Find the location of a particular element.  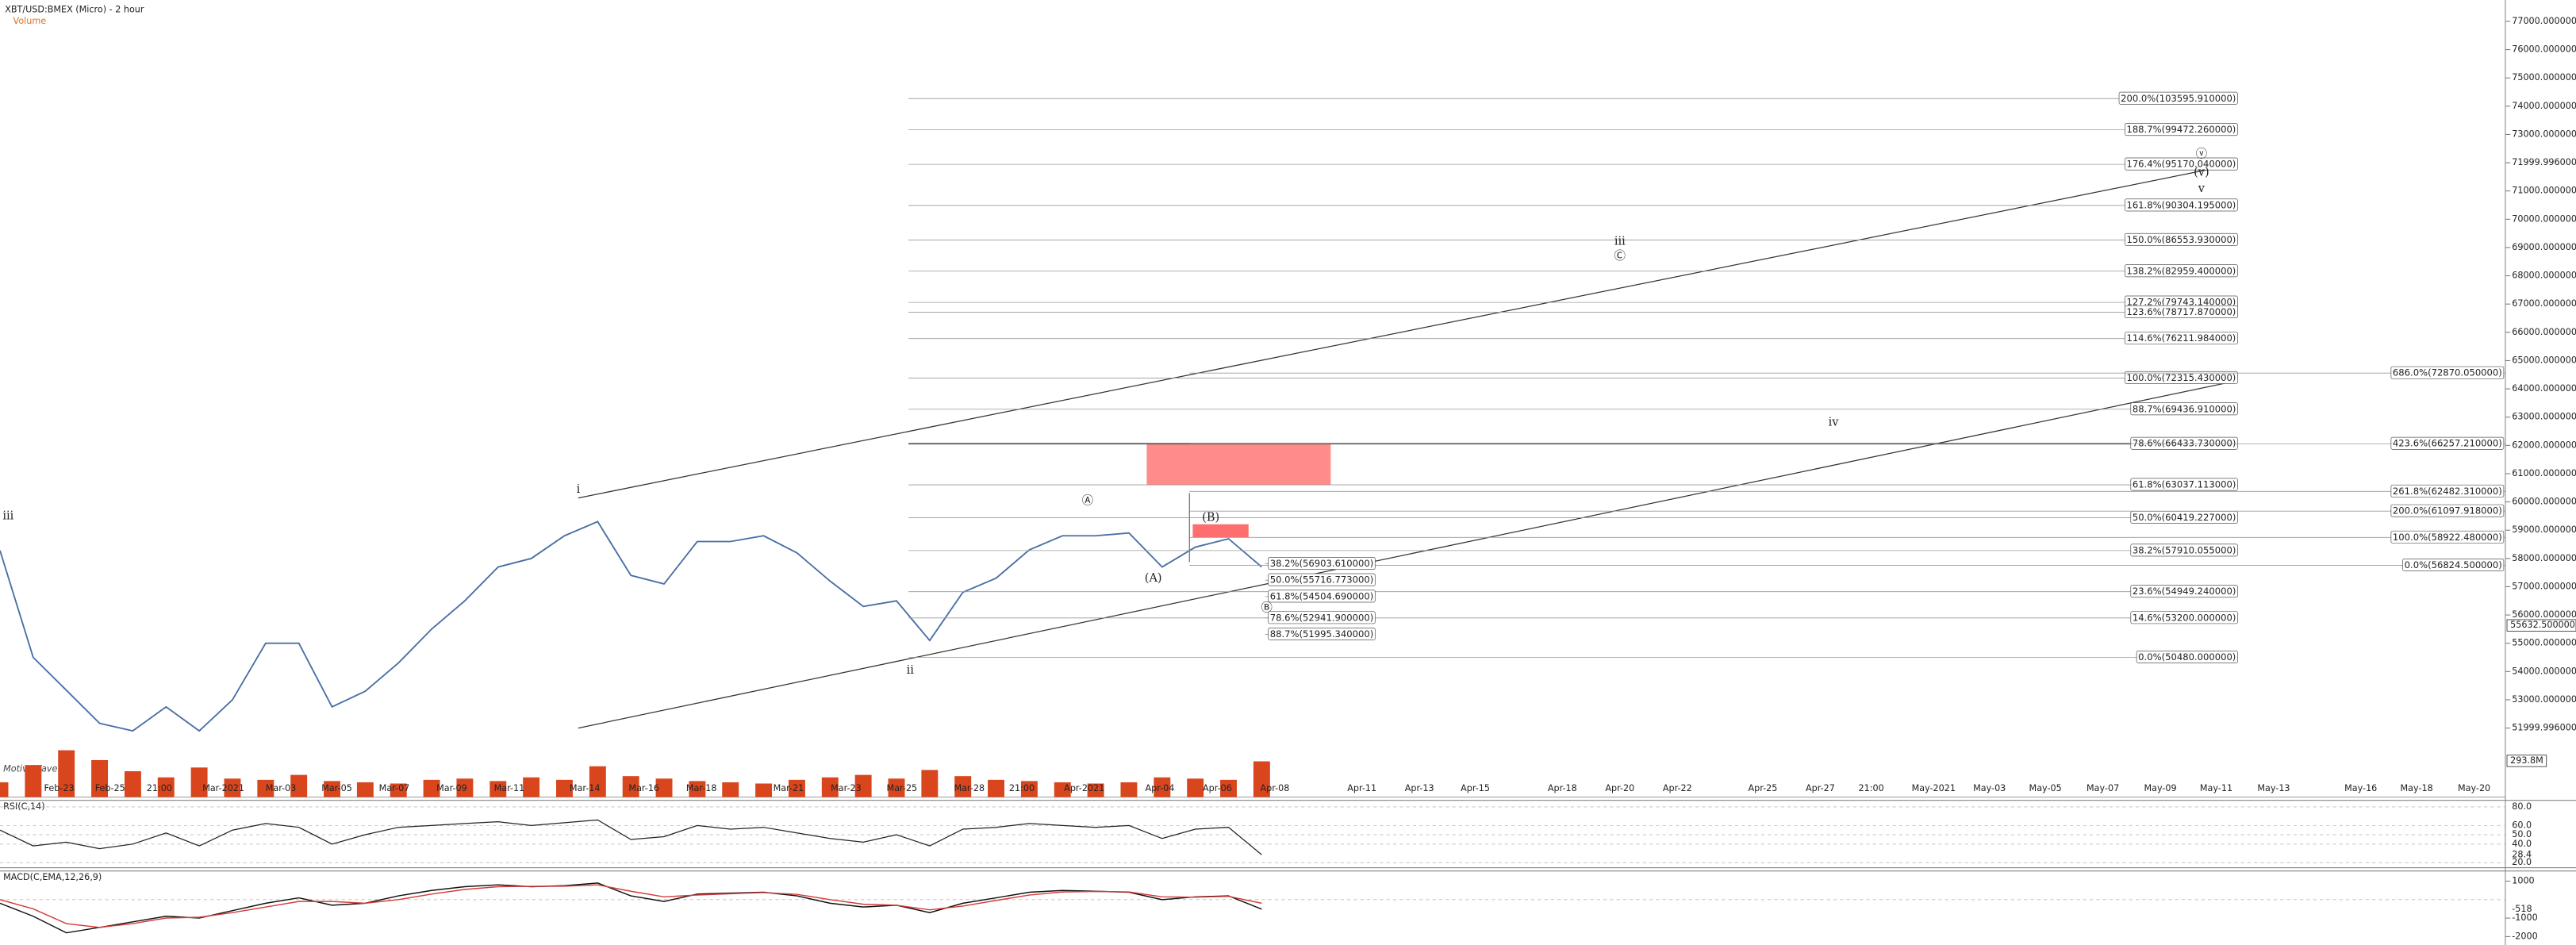

x-tick-label: Mar-16 is located at coordinates (643, 788).